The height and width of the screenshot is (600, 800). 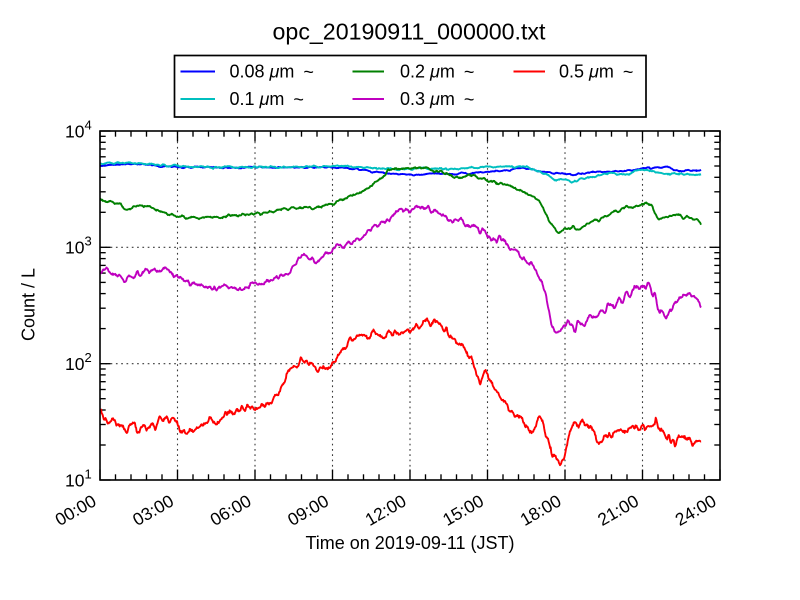 I want to click on svg-text:0.5 μm~: 0.5 μm ~, so click(x=596, y=72).